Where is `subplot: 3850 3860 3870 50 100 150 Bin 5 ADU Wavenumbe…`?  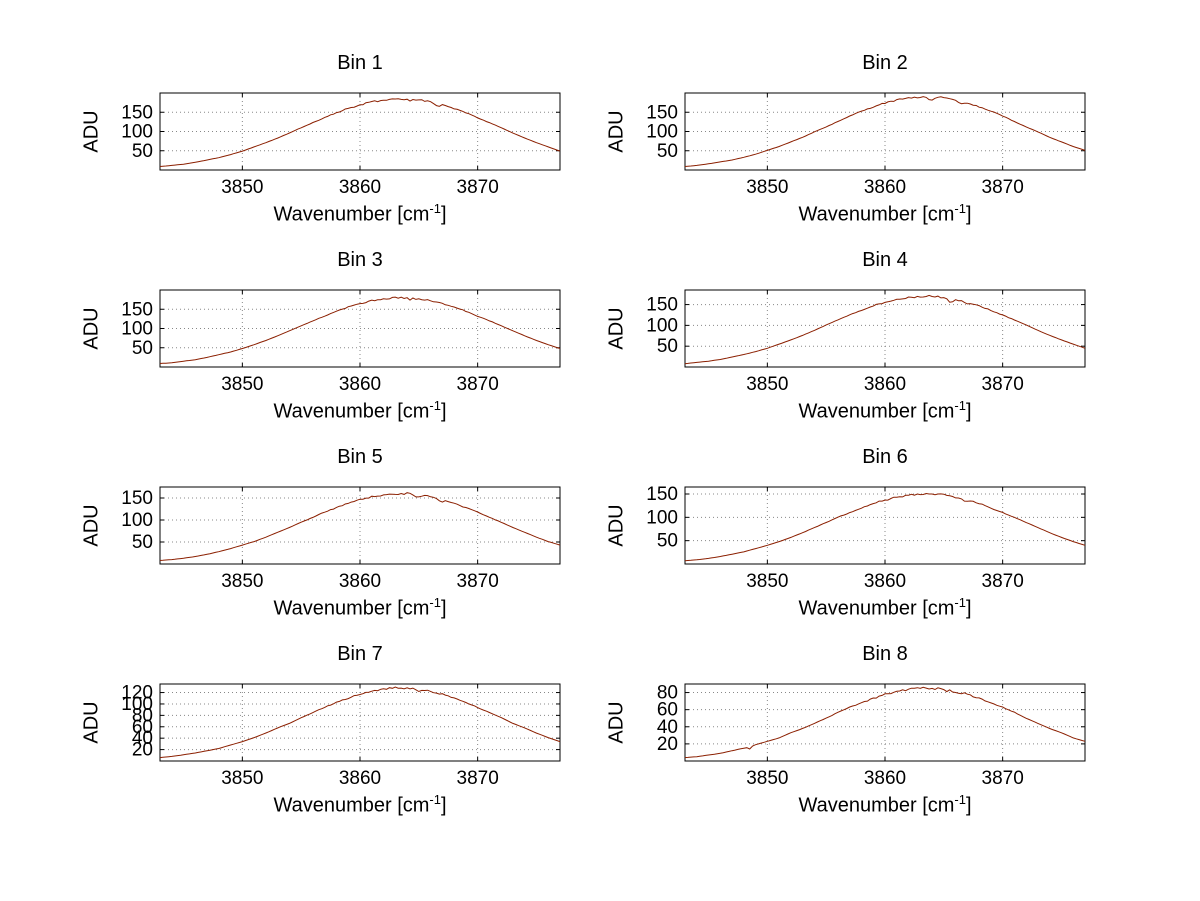 subplot: 3850 3860 3870 50 100 150 Bin 5 ADU Wavenumbe… is located at coordinates (315, 538).